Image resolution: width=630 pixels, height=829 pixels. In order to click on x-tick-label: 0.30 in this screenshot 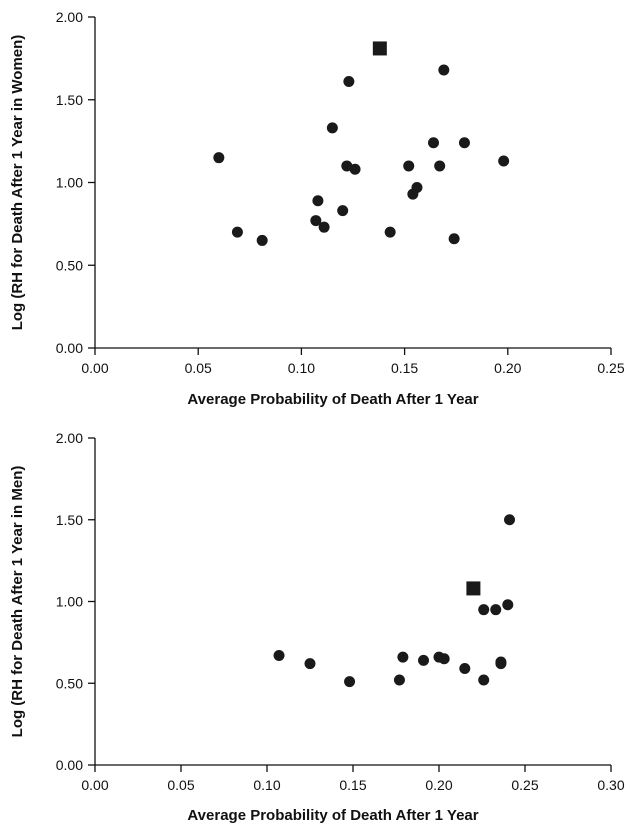, I will do `click(610, 785)`.